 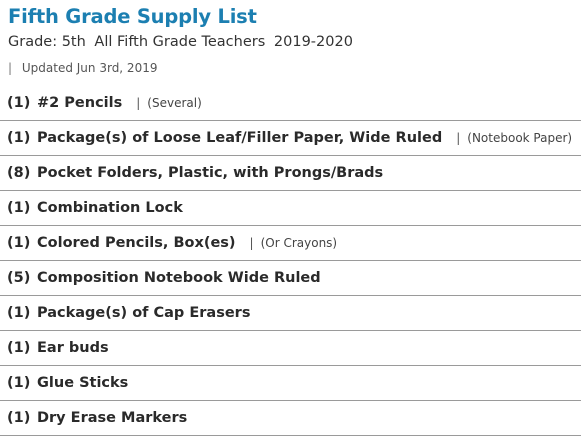 I want to click on item-name: Composition Notebook Wide Ruled, so click(x=179, y=278).